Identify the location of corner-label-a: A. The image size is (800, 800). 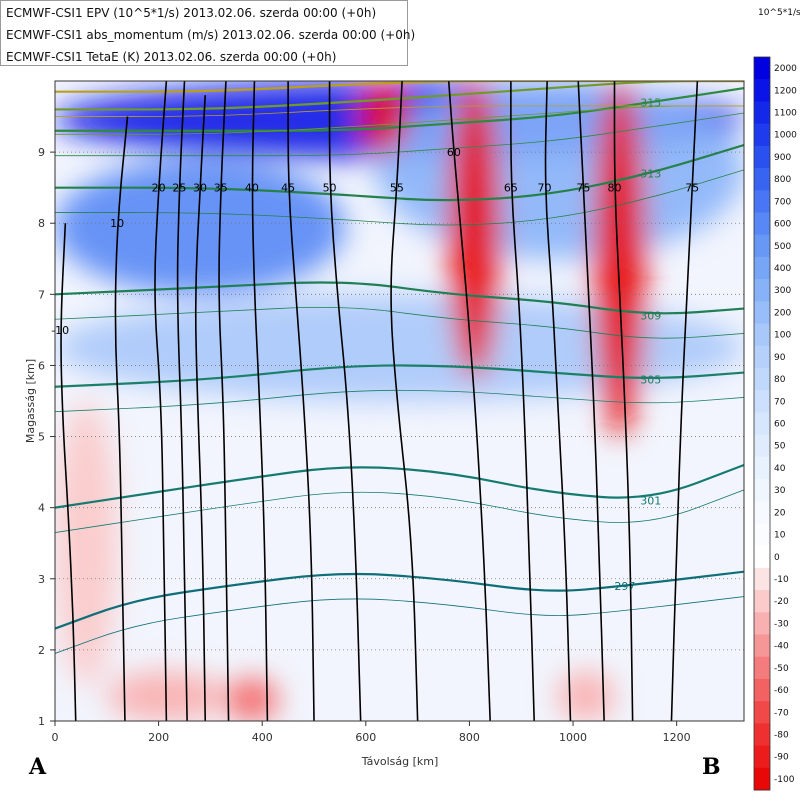
(38, 767).